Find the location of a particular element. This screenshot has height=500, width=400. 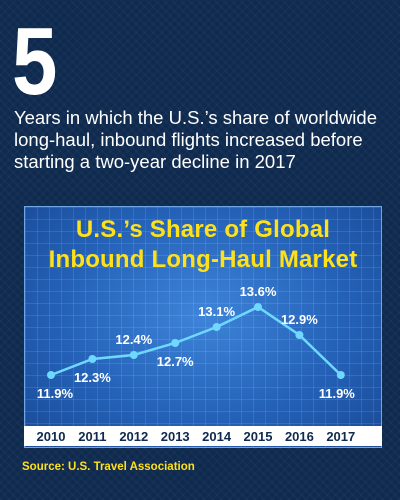

data-point-2014 is located at coordinates (216, 327).